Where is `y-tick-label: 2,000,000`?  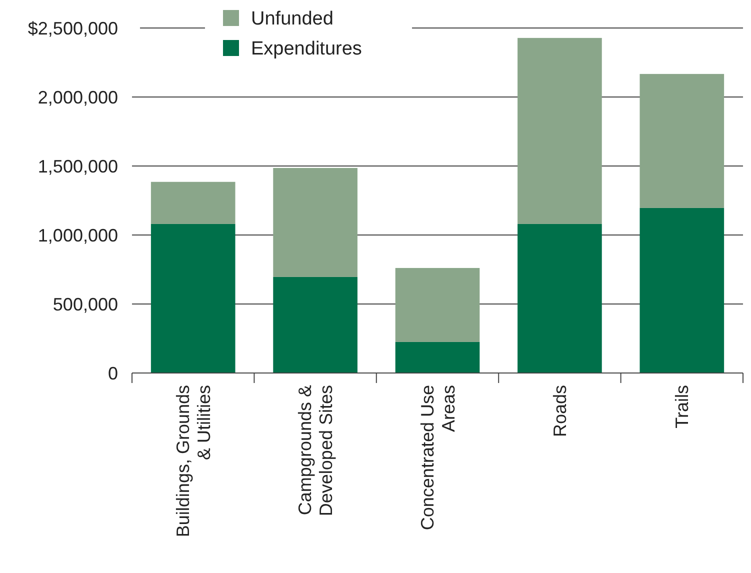 y-tick-label: 2,000,000 is located at coordinates (78, 97).